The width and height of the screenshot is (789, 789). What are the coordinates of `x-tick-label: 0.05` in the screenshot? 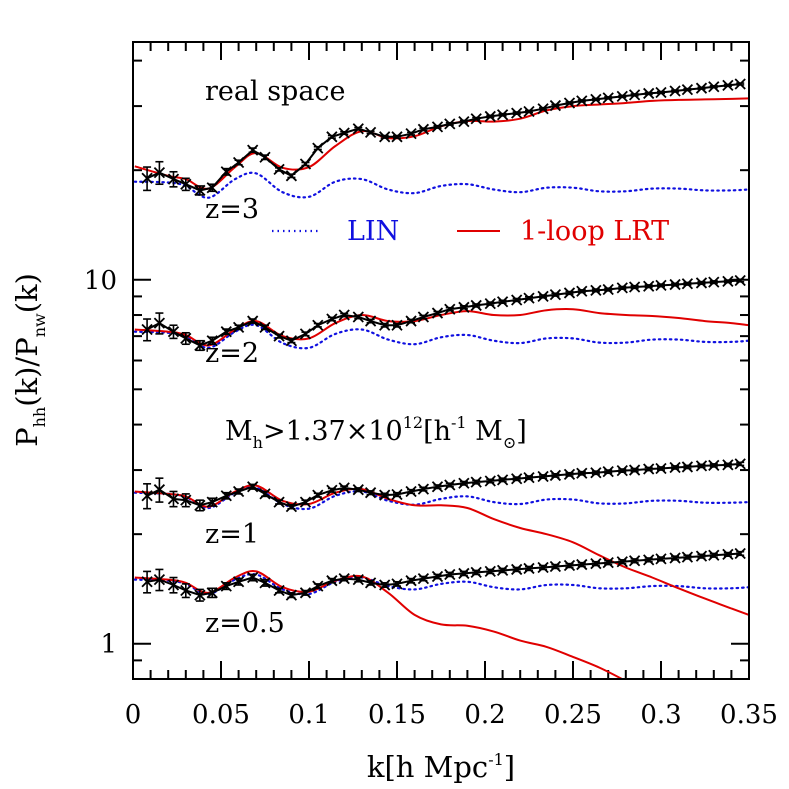 It's located at (221, 715).